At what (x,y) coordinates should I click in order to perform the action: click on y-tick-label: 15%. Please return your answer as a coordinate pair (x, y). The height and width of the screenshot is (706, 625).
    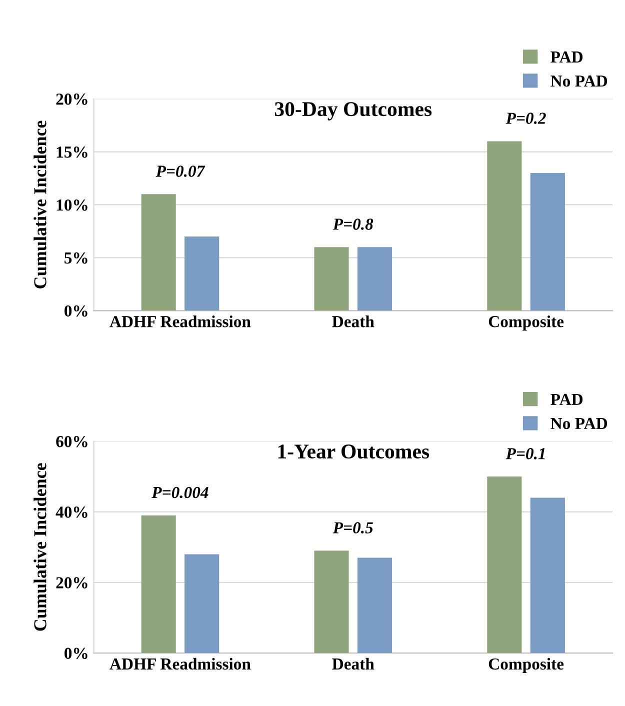
    Looking at the image, I should click on (72, 152).